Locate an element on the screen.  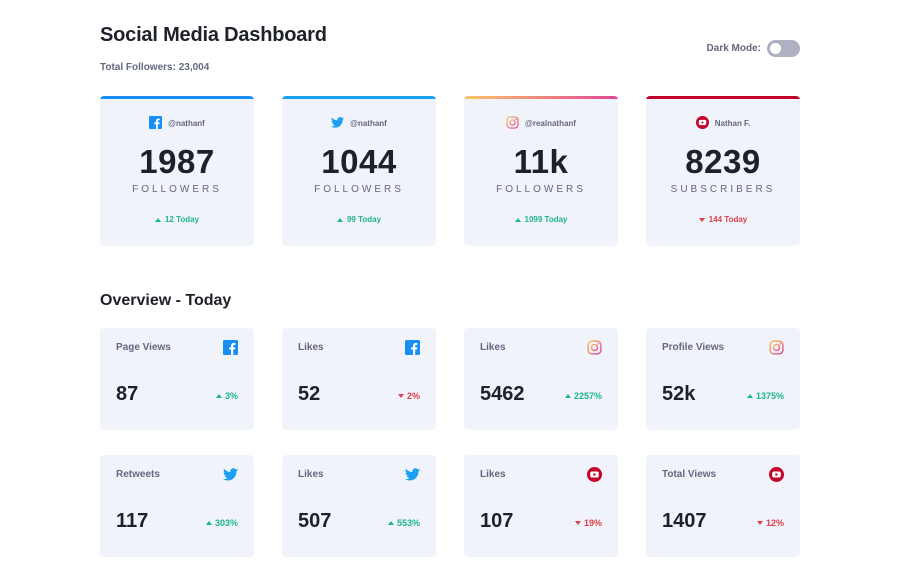
tile-change-text: 3% is located at coordinates (231, 396).